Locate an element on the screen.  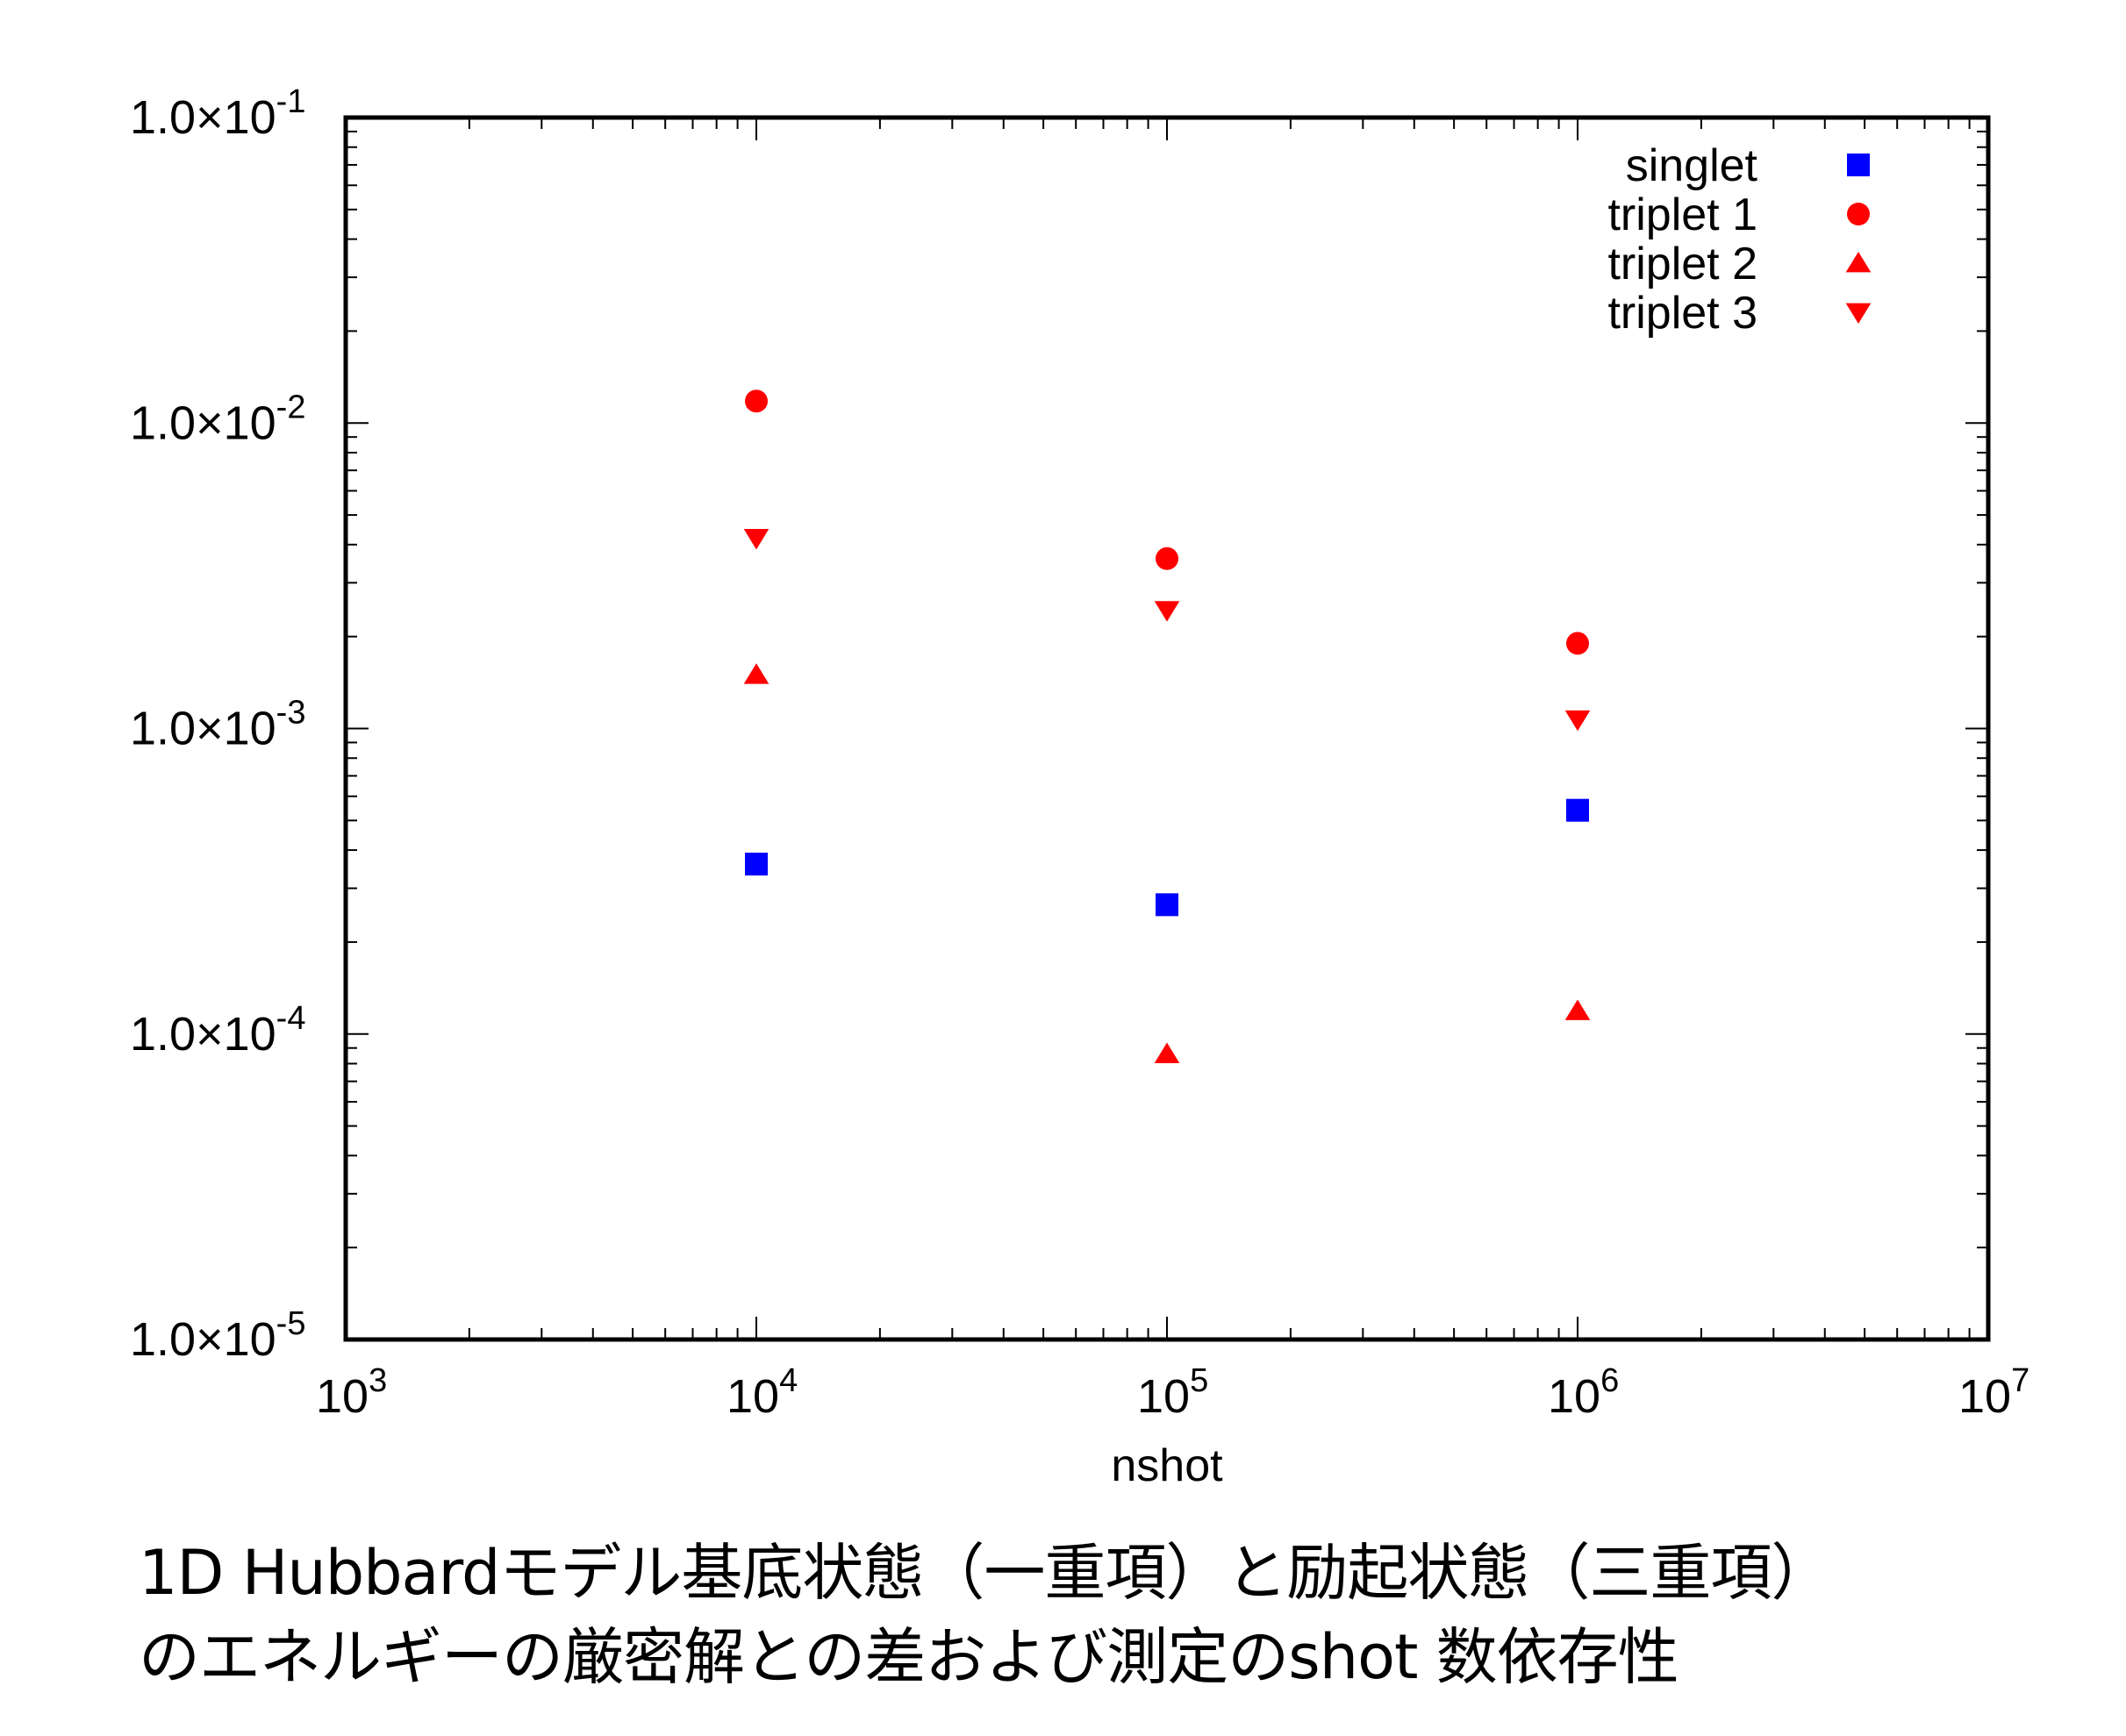
legend-label: triplet 2 is located at coordinates (1682, 264).